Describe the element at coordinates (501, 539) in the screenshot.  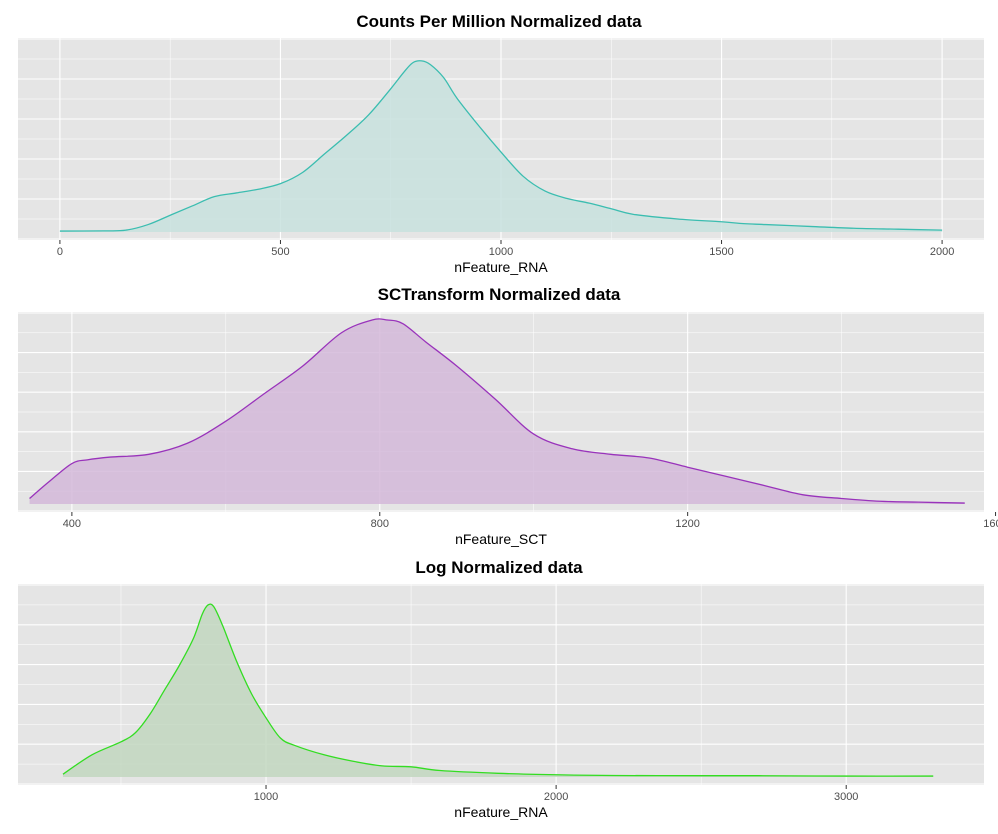
I see `x-axis-label: nFeature_SCT` at that location.